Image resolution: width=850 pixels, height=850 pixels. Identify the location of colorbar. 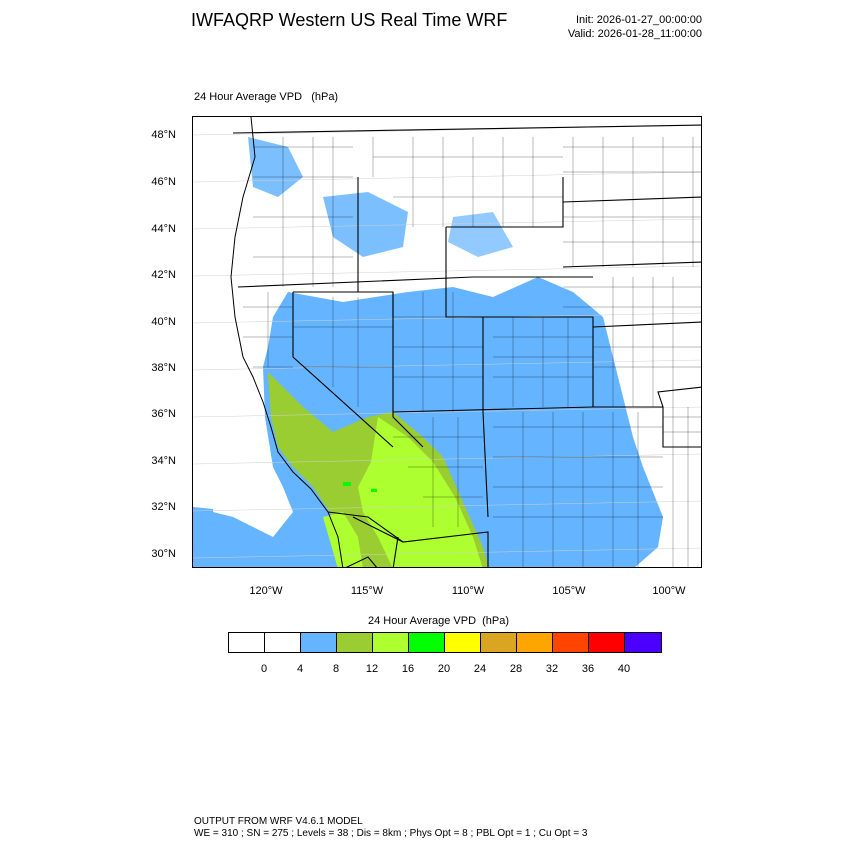
(445, 642).